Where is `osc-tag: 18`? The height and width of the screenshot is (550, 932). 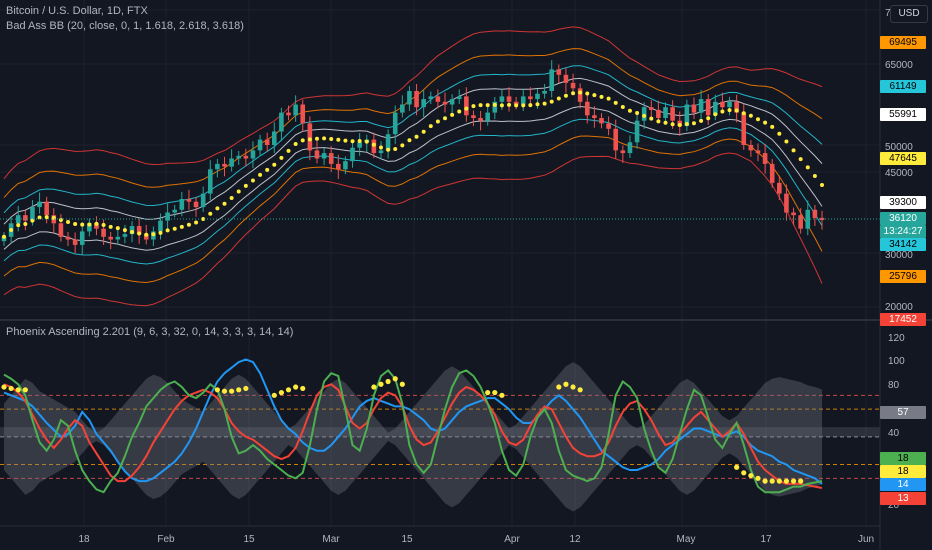 osc-tag: 18 is located at coordinates (903, 458).